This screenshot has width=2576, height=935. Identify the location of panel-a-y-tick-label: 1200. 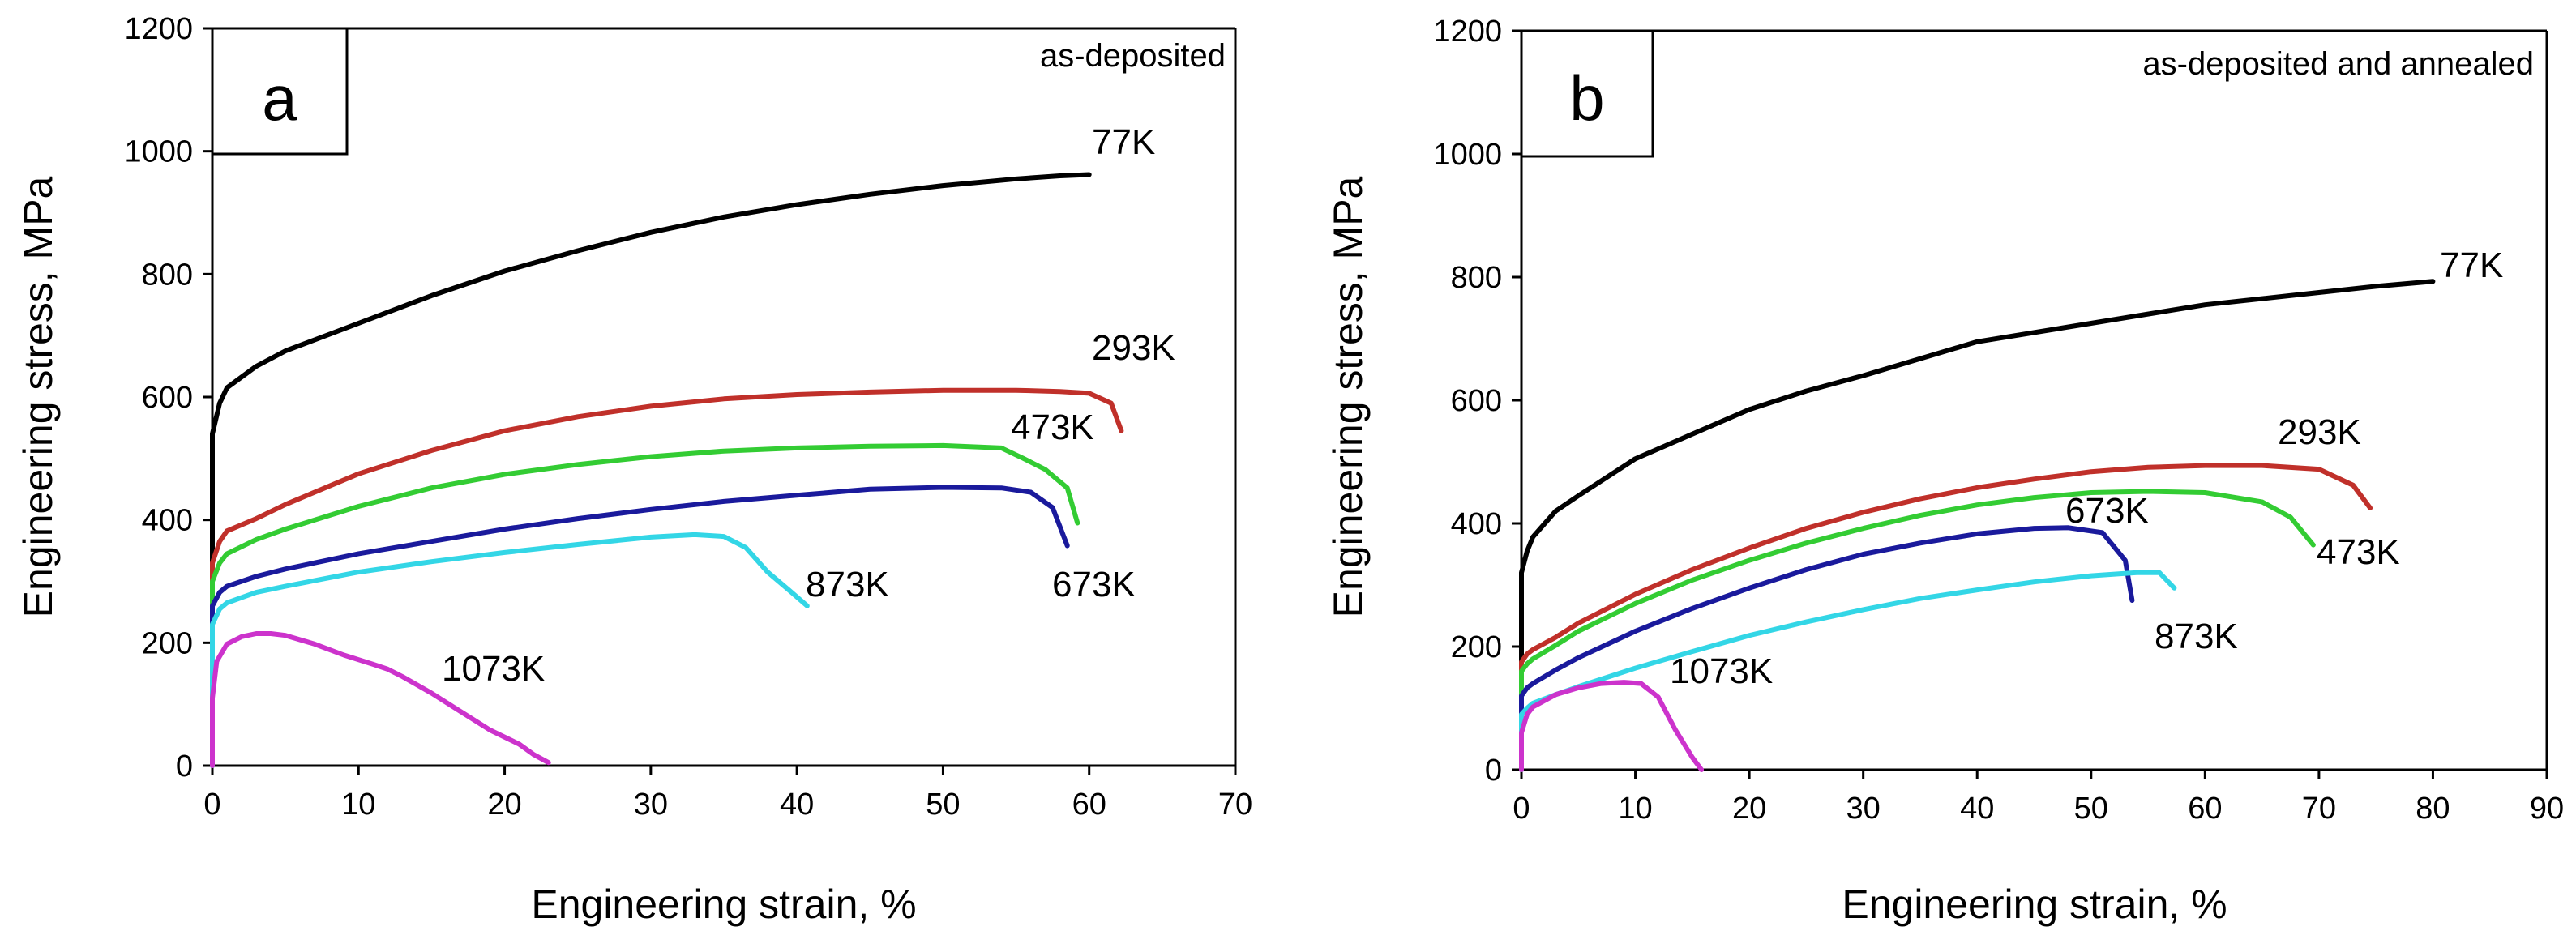
(158, 29).